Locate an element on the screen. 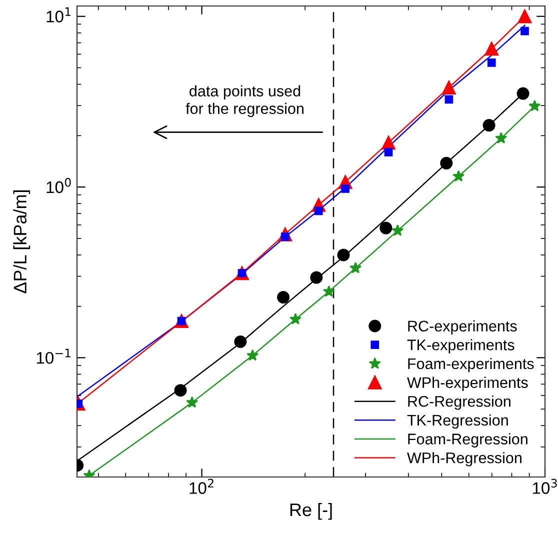 The height and width of the screenshot is (541, 558). y-tick-label: 10$^{−1}$ is located at coordinates (53, 356).